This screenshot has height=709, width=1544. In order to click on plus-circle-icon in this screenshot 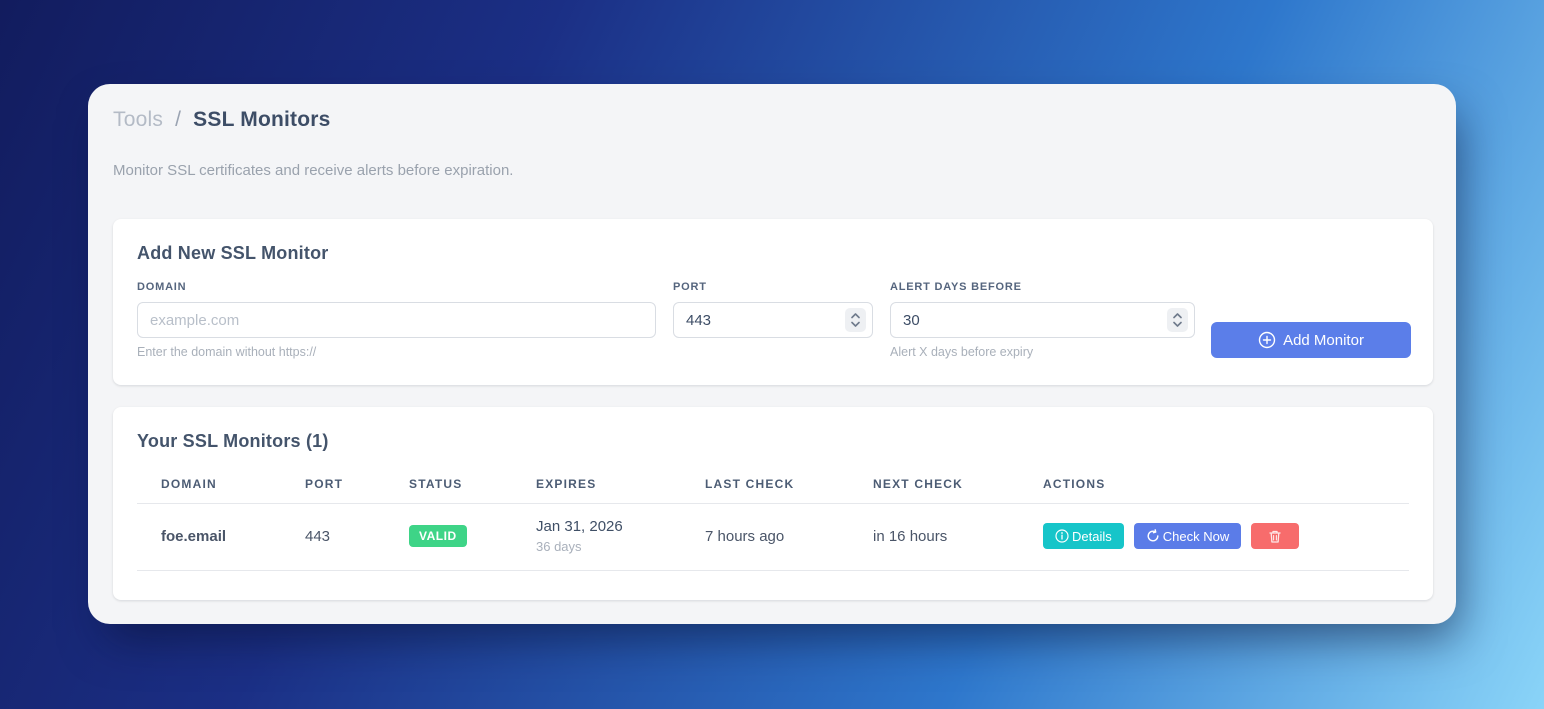, I will do `click(1267, 340)`.